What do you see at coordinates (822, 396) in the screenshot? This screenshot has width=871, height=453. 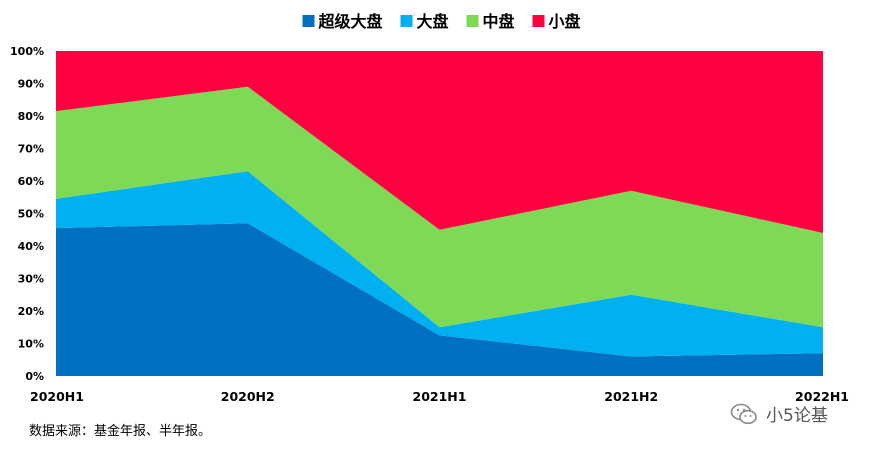 I see `x-tick-label: 2022H1` at bounding box center [822, 396].